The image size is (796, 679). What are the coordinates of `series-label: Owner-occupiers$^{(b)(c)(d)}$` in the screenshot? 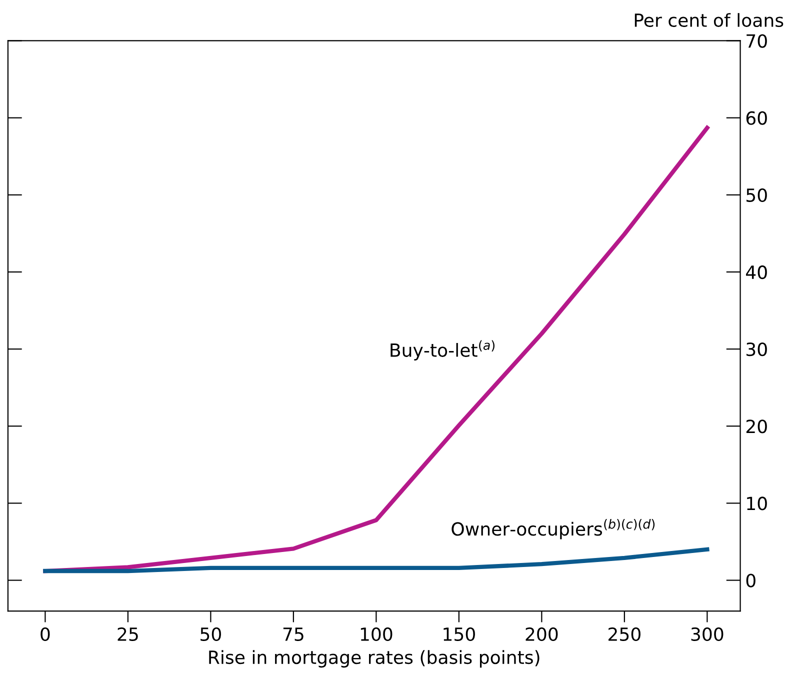 It's located at (553, 529).